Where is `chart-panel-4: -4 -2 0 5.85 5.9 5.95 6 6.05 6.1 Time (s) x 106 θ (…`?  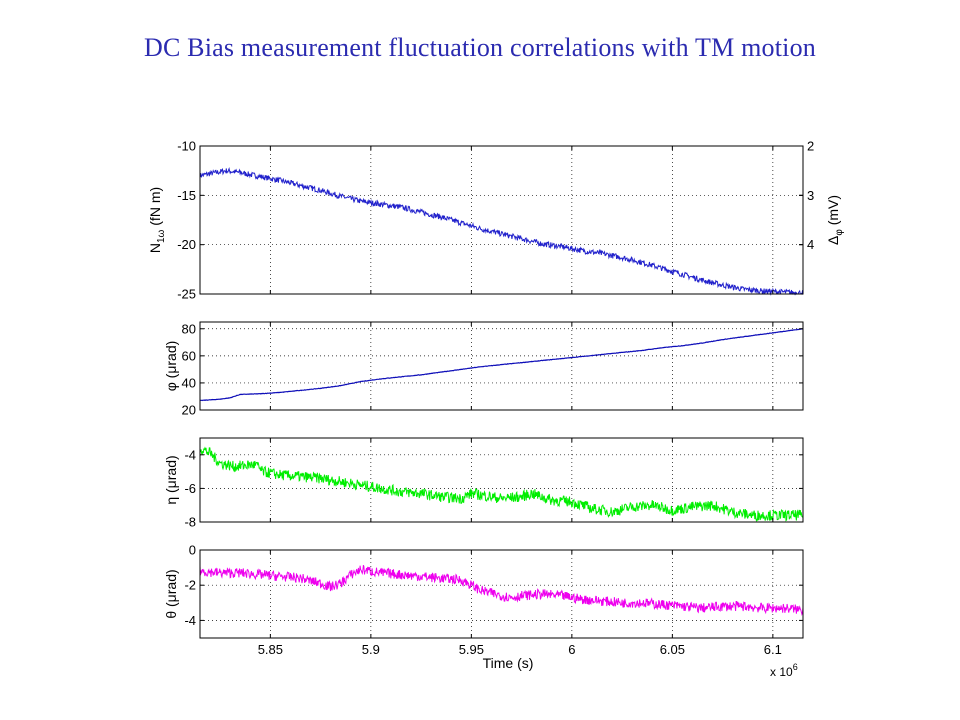
chart-panel-4: -4 -2 0 5.85 5.9 5.95 6 6.05 6.1 Time (s) x 106 θ (… is located at coordinates (483, 611).